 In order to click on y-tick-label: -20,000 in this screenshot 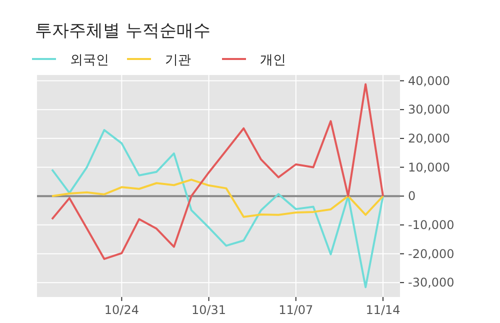, I will do `click(431, 253)`.